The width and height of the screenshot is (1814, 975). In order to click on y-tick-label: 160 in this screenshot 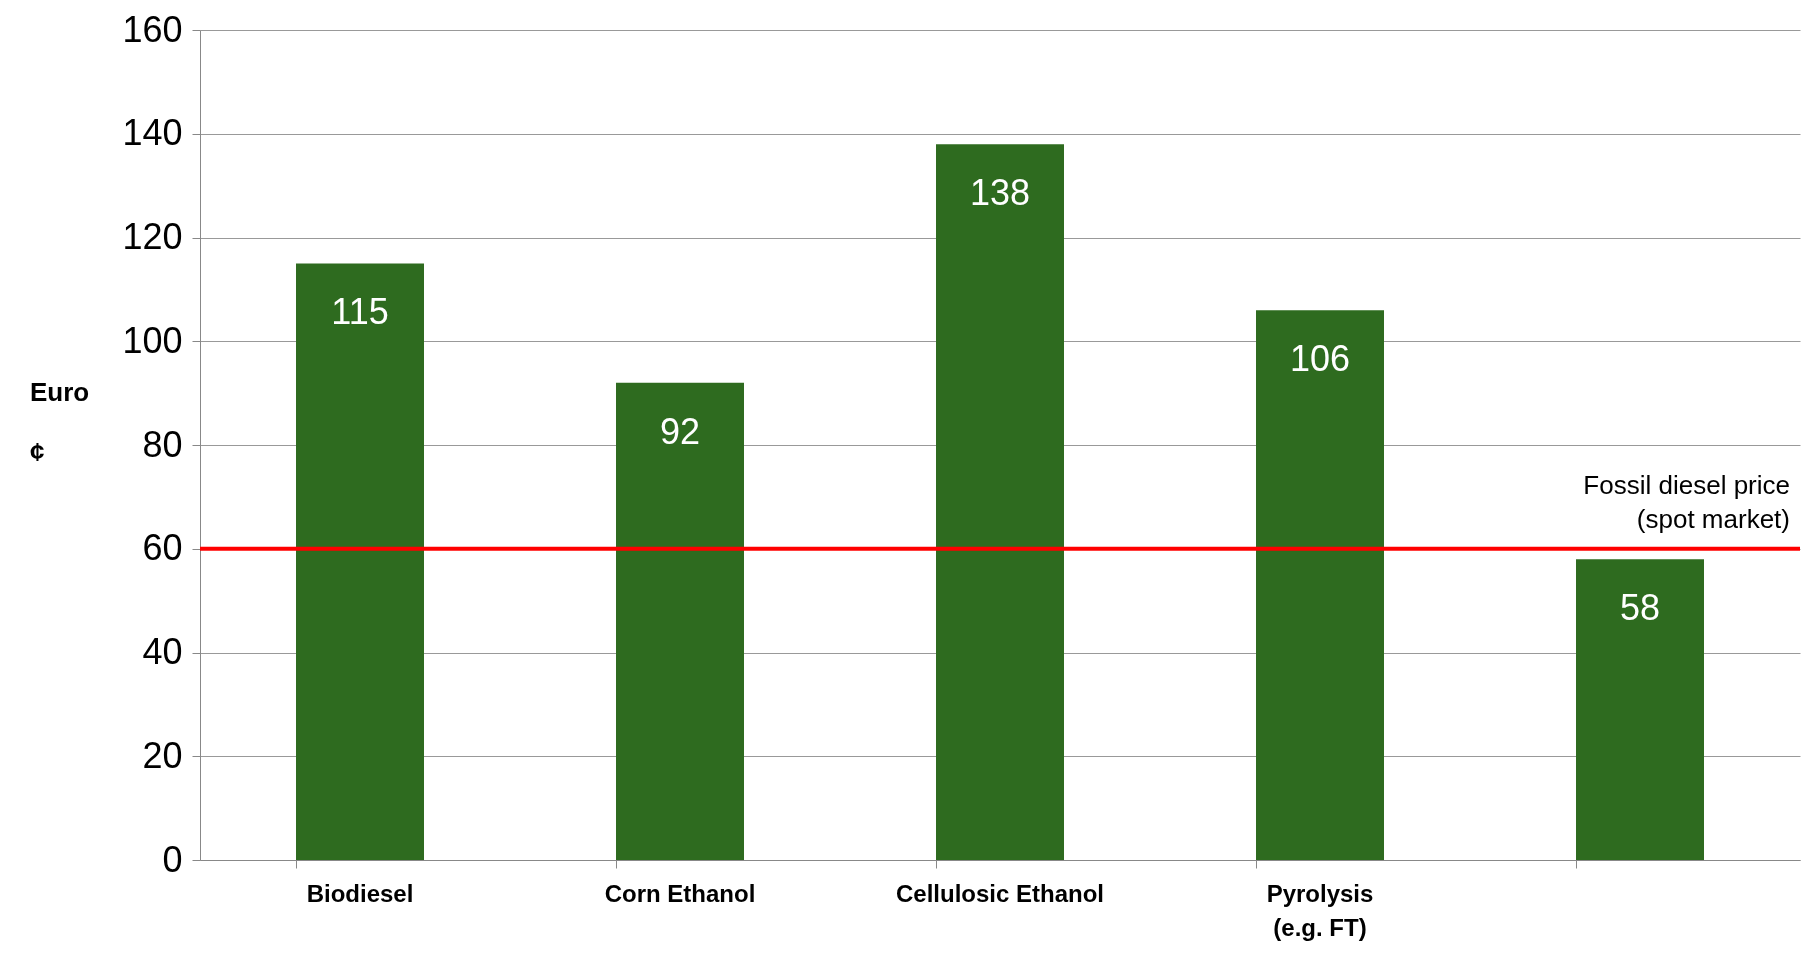, I will do `click(152, 29)`.